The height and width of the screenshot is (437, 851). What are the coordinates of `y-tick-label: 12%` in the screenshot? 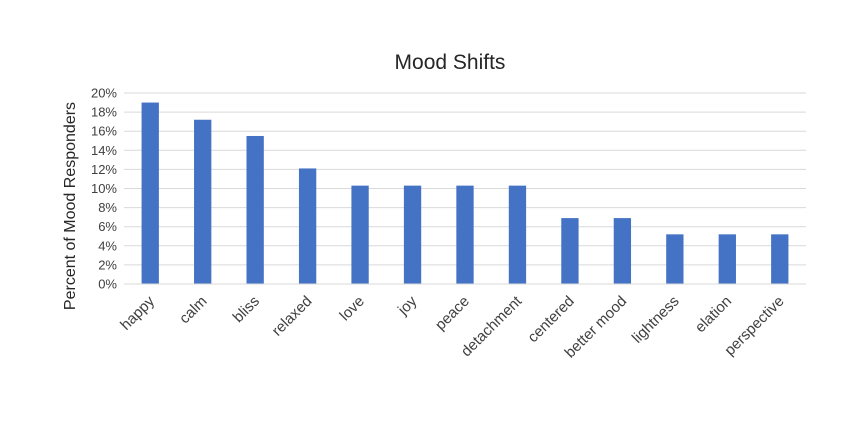 It's located at (104, 169).